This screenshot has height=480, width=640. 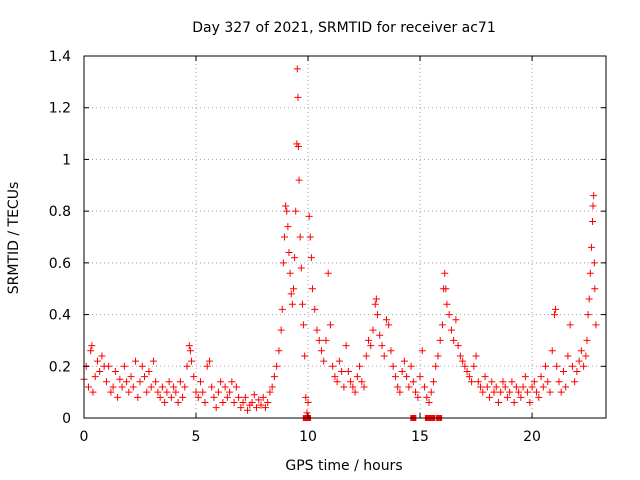 What do you see at coordinates (60, 367) in the screenshot?
I see `y-tick-label: 0.2` at bounding box center [60, 367].